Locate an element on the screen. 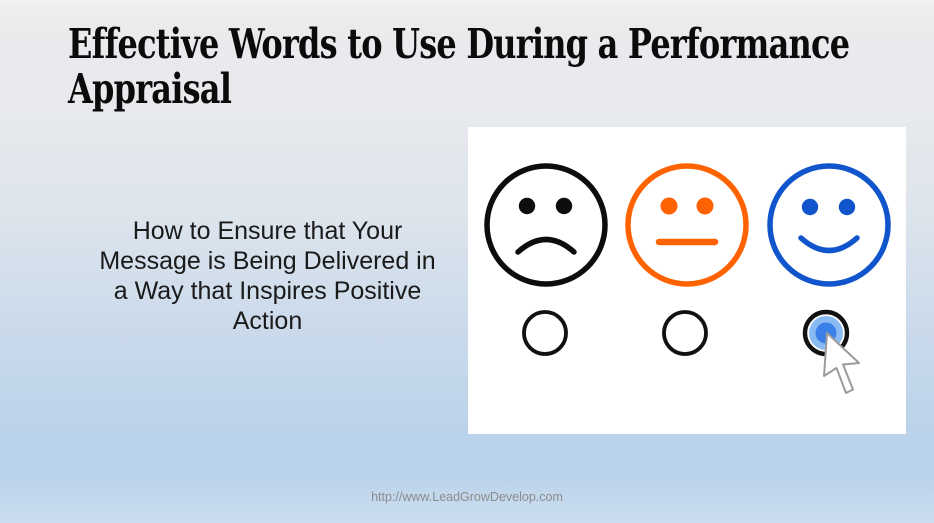  sad-face-icon is located at coordinates (546, 225).